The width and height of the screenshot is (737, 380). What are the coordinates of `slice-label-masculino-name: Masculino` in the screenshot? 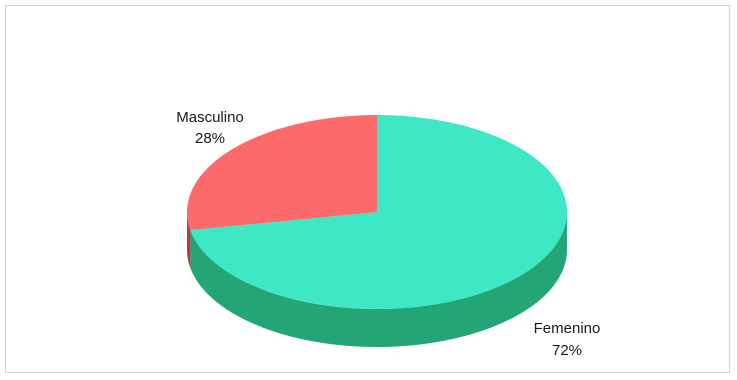 It's located at (210, 117).